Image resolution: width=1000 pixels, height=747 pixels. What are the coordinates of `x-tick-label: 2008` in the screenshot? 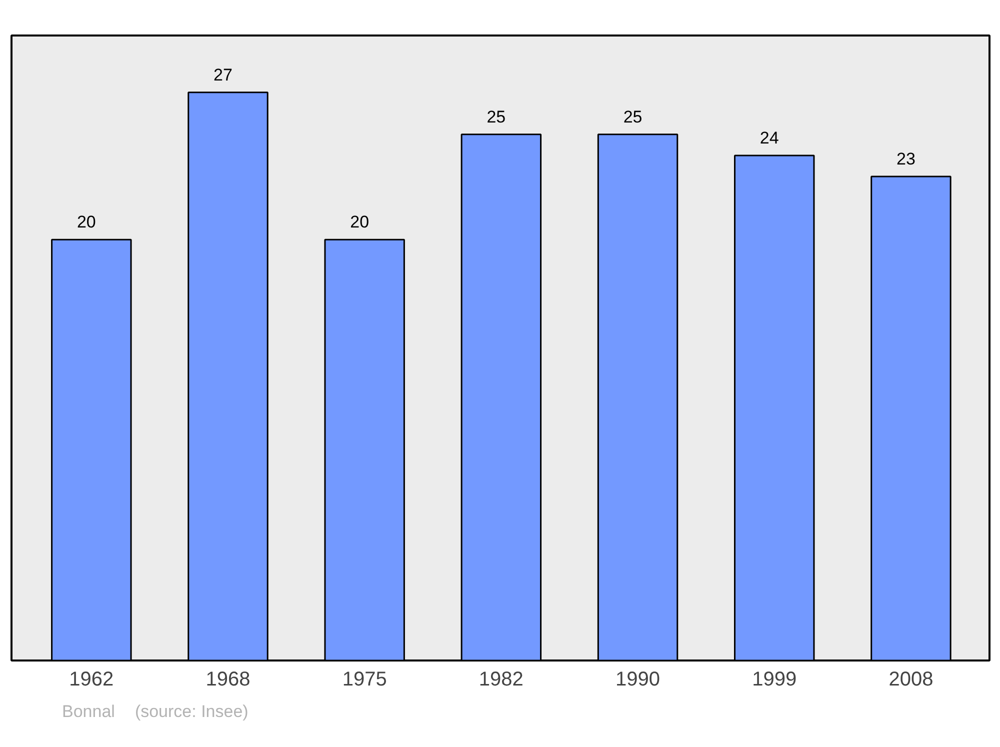 It's located at (911, 679).